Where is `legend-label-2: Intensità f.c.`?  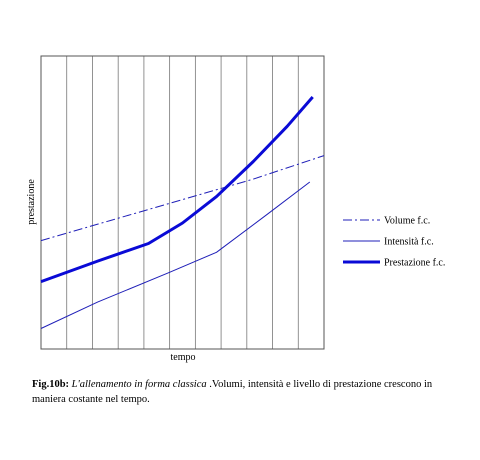
legend-label-2: Intensità f.c. is located at coordinates (409, 242).